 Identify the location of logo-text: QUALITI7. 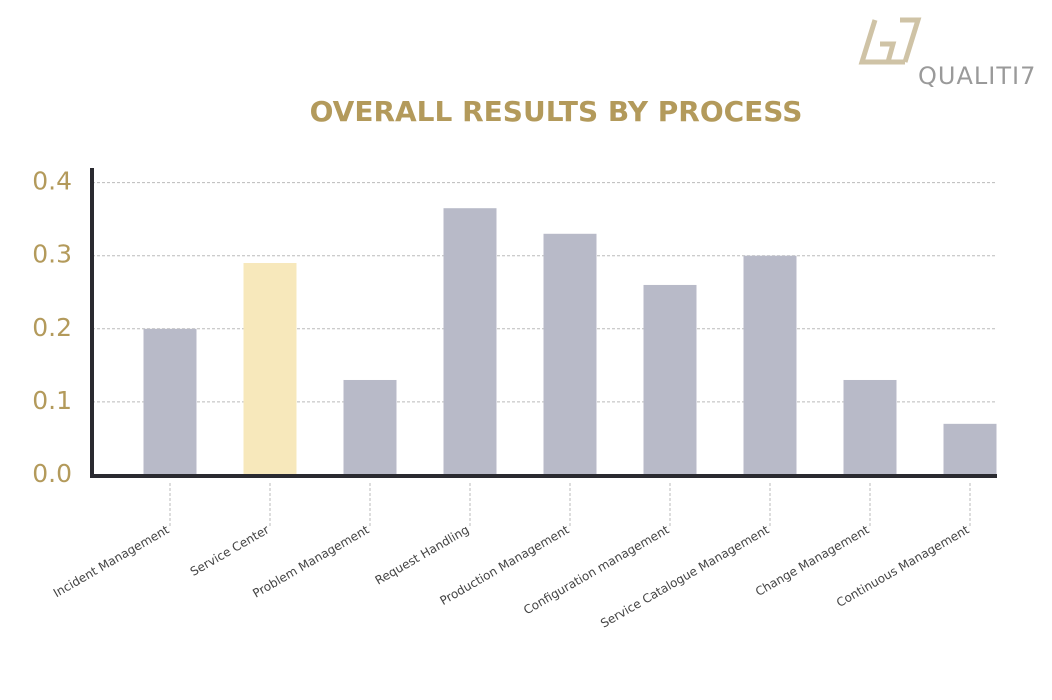
(977, 76).